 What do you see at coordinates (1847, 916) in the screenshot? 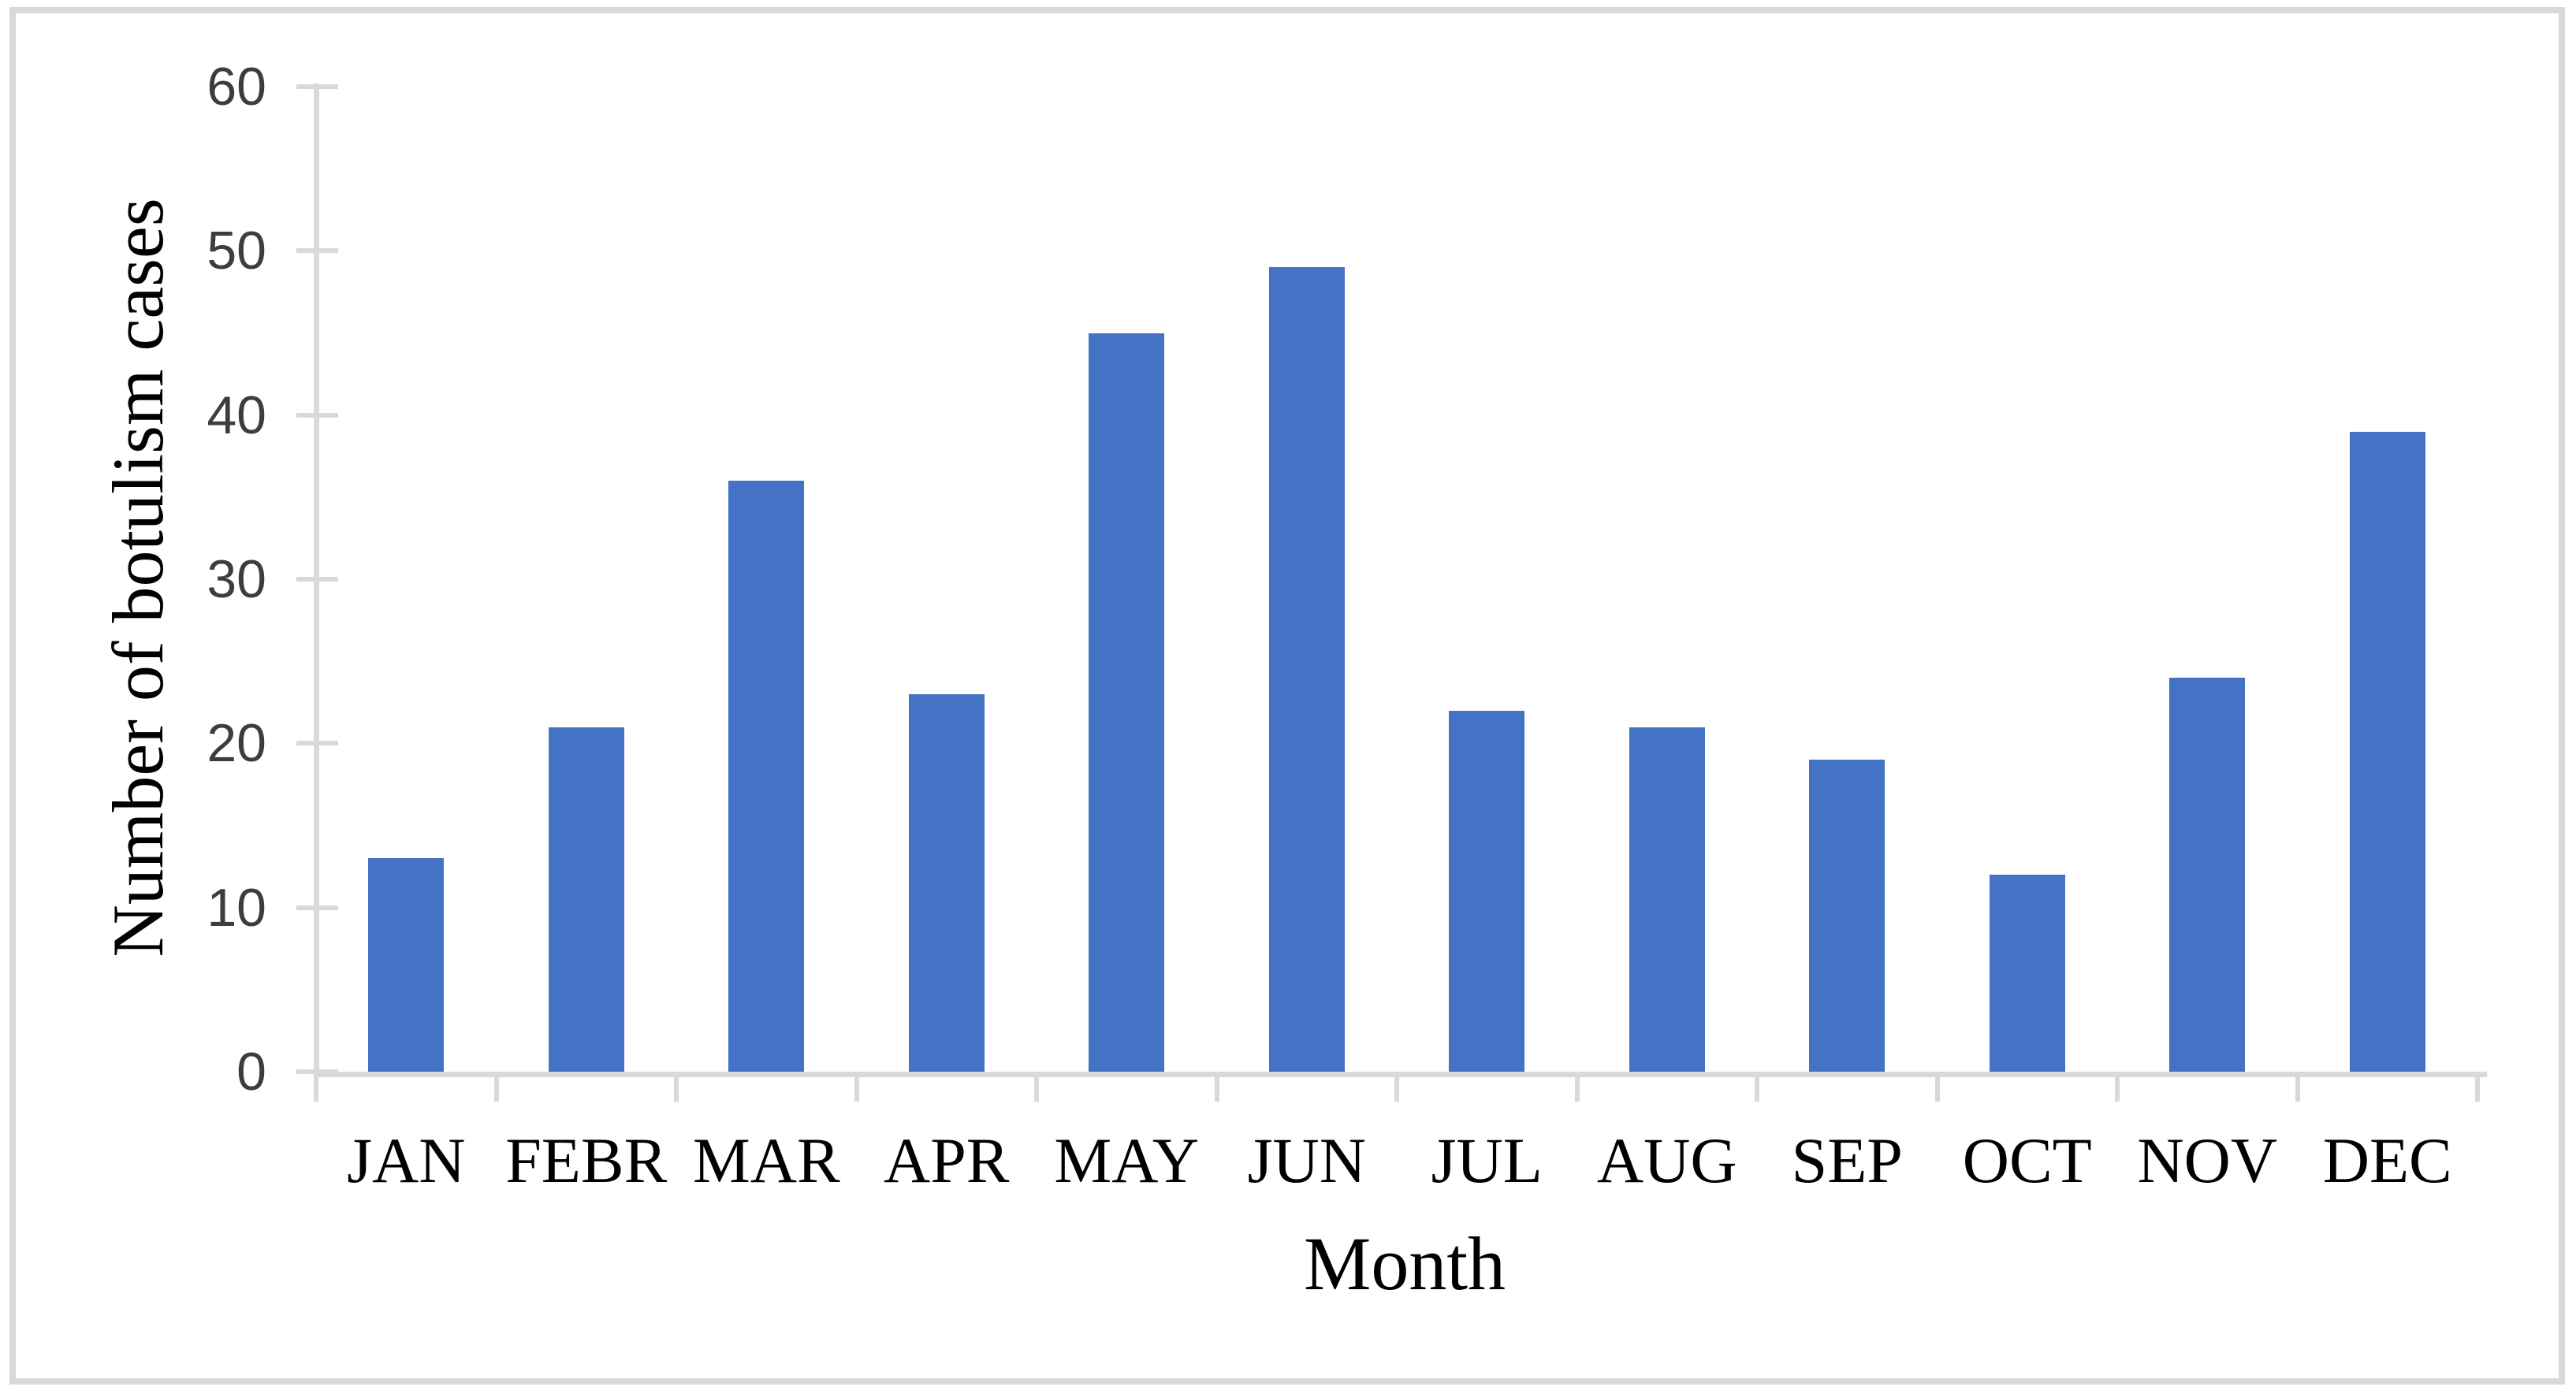
I see `bar-sep` at bounding box center [1847, 916].